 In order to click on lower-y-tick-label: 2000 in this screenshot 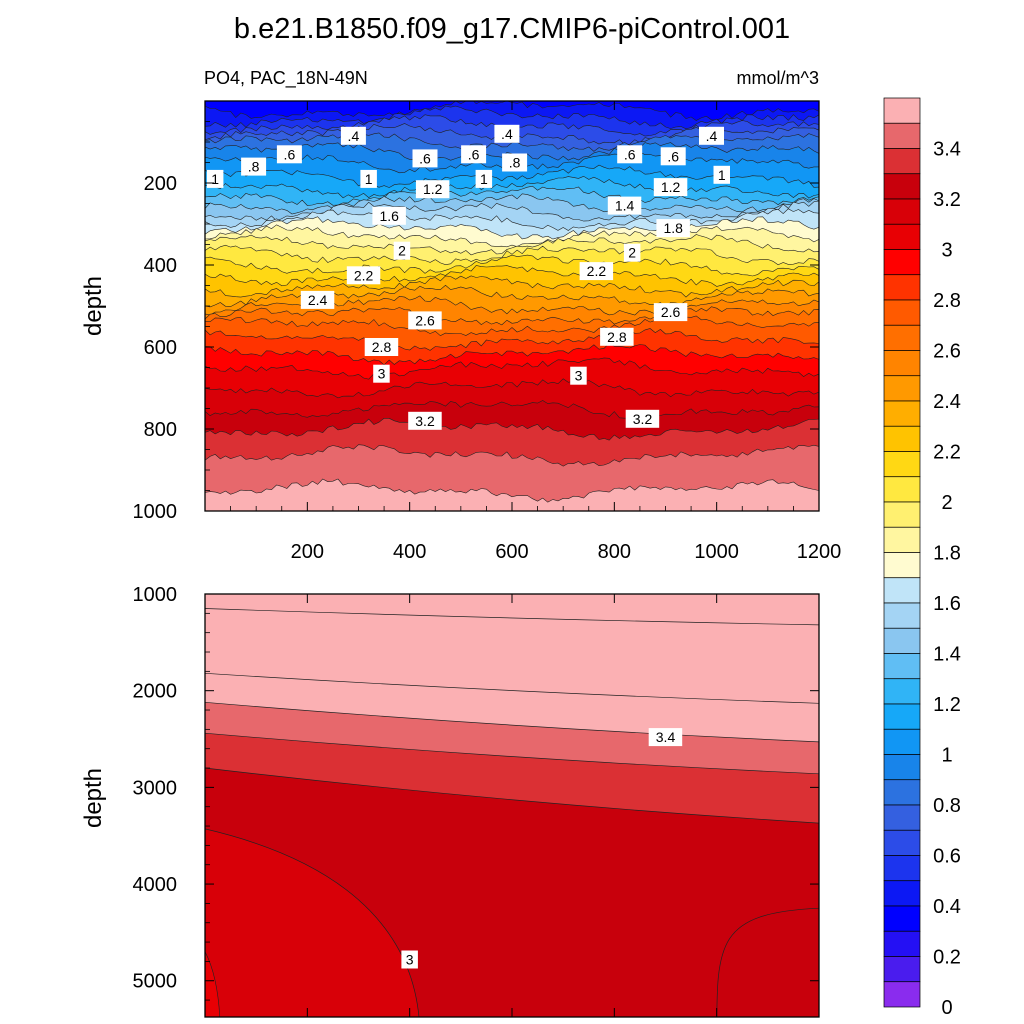, I will do `click(155, 692)`.